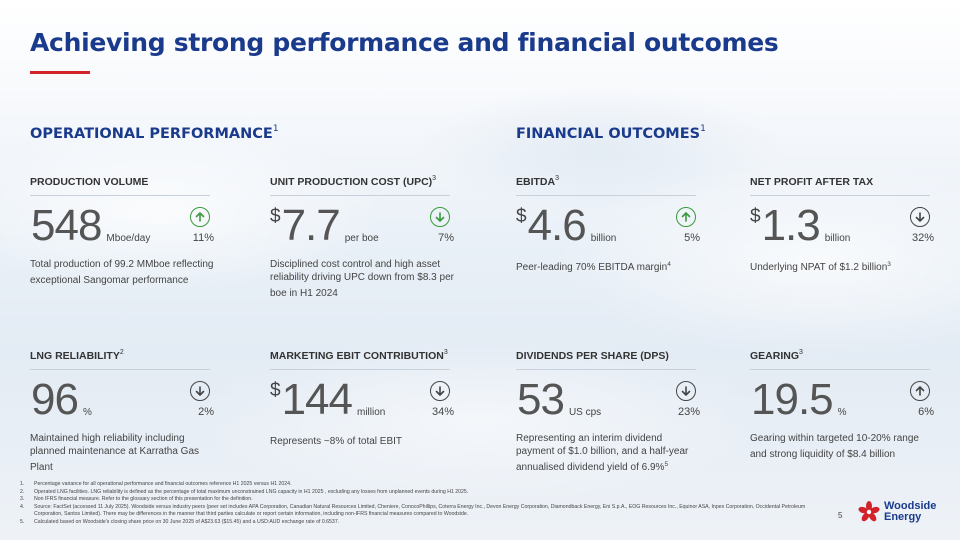 The height and width of the screenshot is (540, 960). Describe the element at coordinates (692, 238) in the screenshot. I see `kpi-percent-change: 5%` at that location.